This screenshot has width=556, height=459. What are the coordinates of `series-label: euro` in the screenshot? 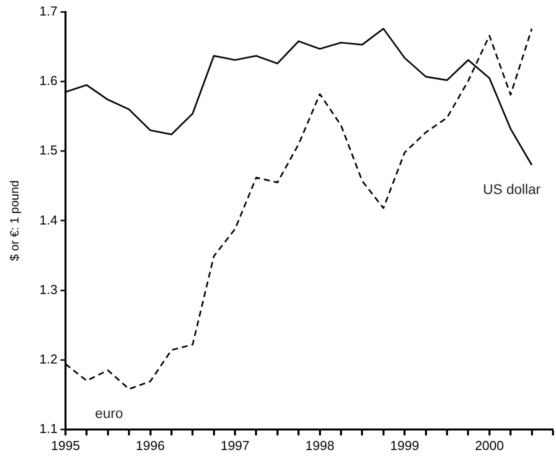 It's located at (109, 412).